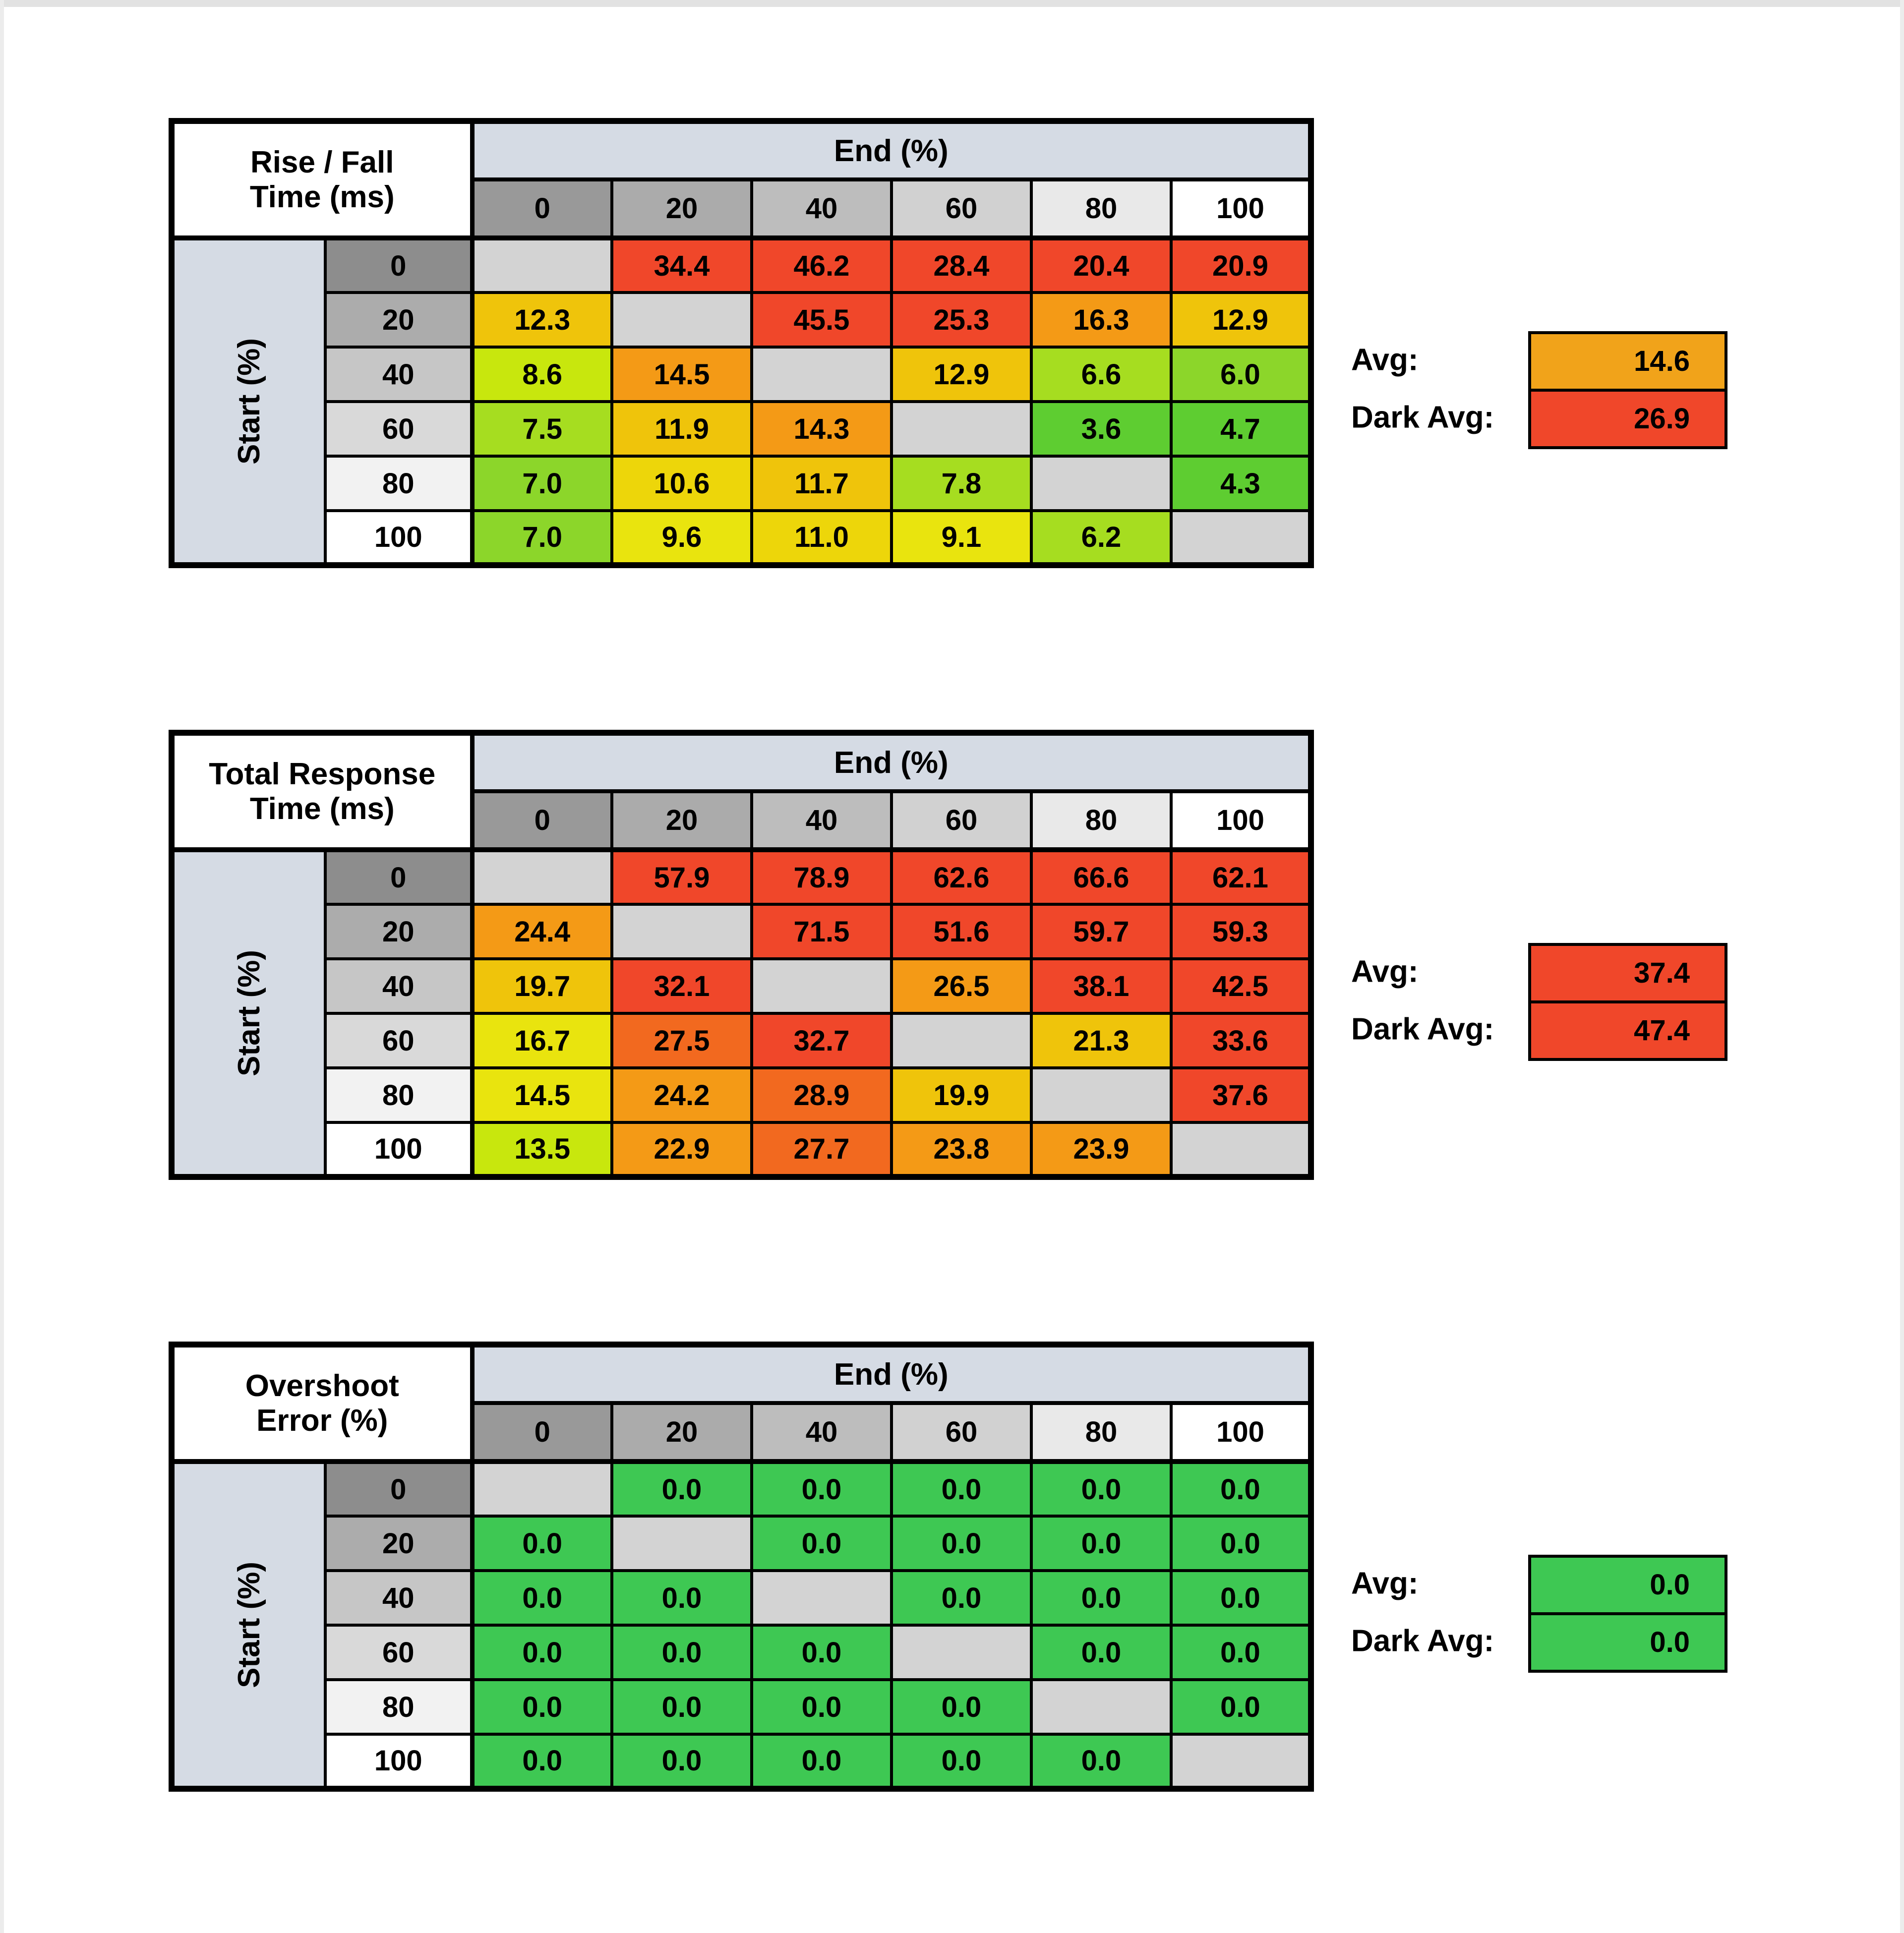 The height and width of the screenshot is (1933, 1904). What do you see at coordinates (681, 1040) in the screenshot?
I see `data-cell: 27.5` at bounding box center [681, 1040].